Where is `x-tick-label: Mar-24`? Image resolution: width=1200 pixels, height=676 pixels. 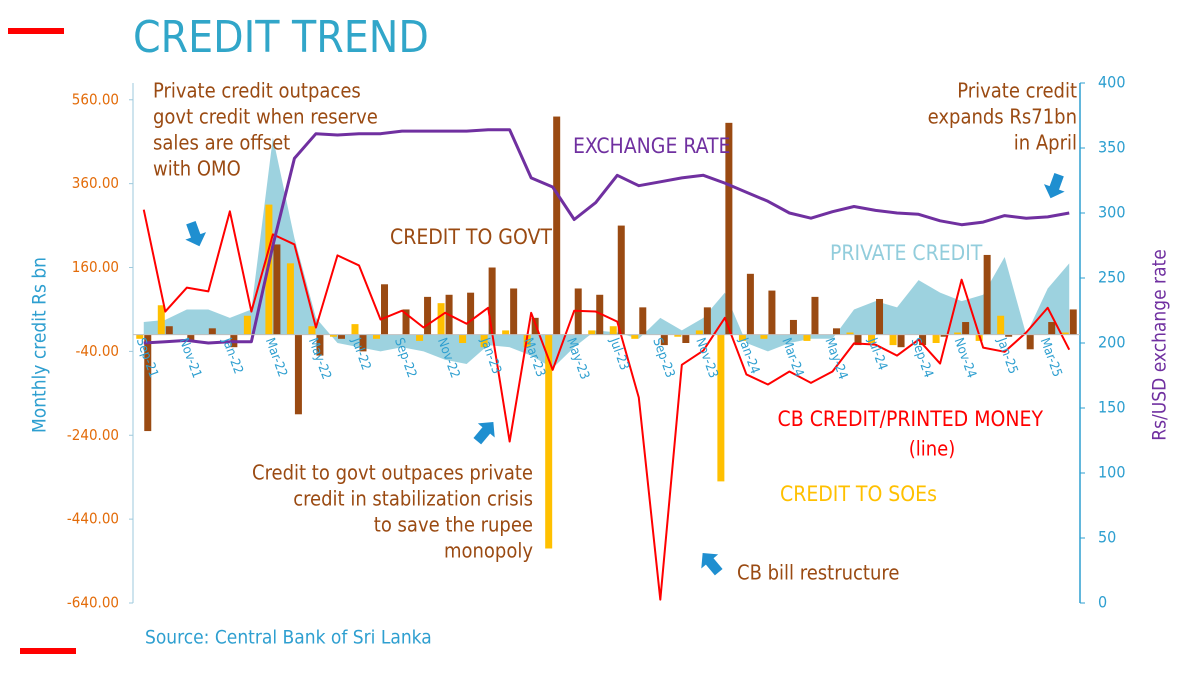 x-tick-label: Mar-24 is located at coordinates (792, 357).